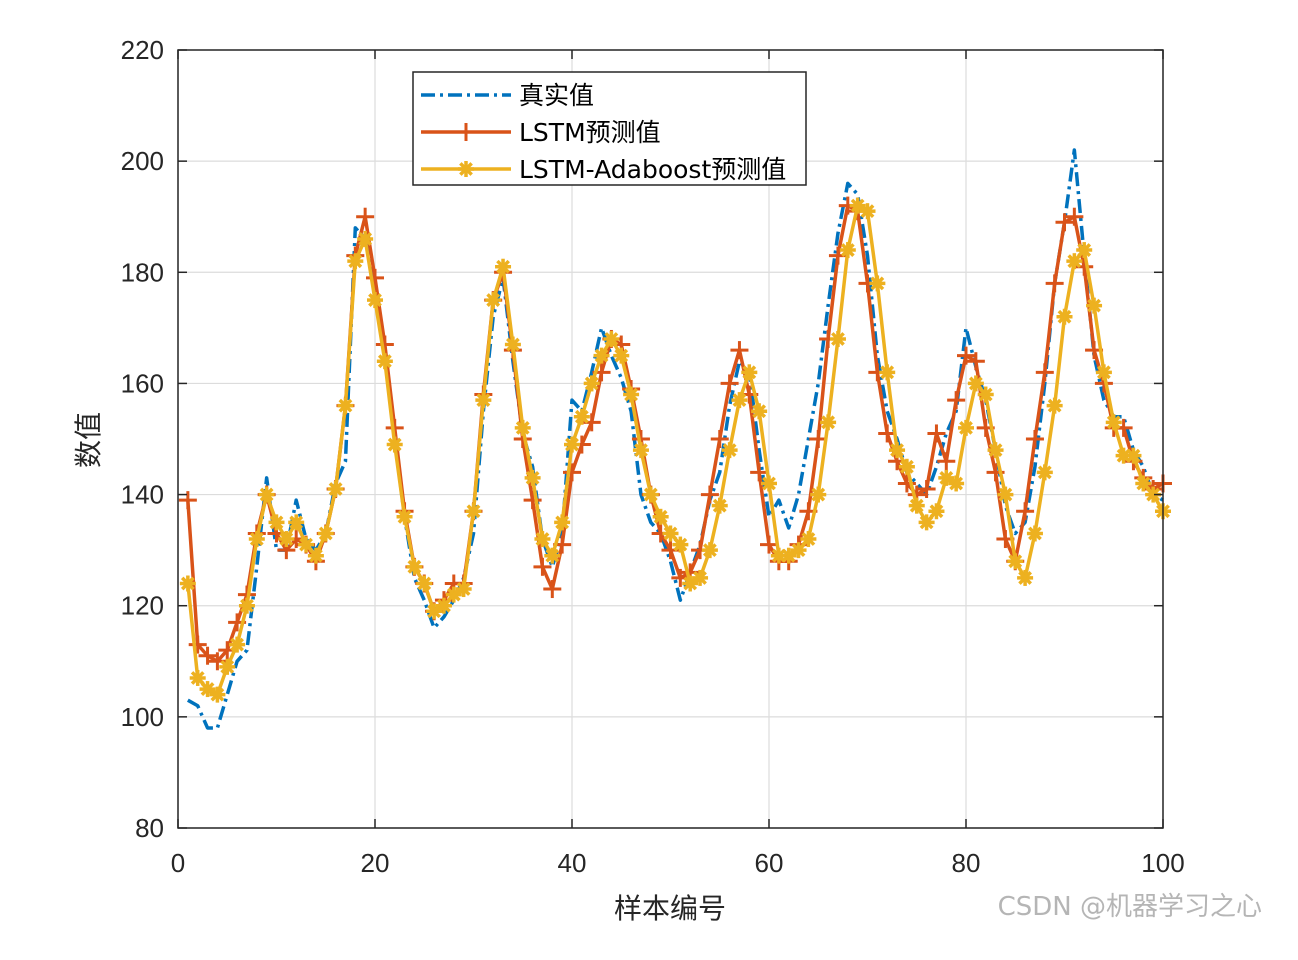 This screenshot has height=960, width=1298. What do you see at coordinates (966, 863) in the screenshot?
I see `x-tick-label: 80` at bounding box center [966, 863].